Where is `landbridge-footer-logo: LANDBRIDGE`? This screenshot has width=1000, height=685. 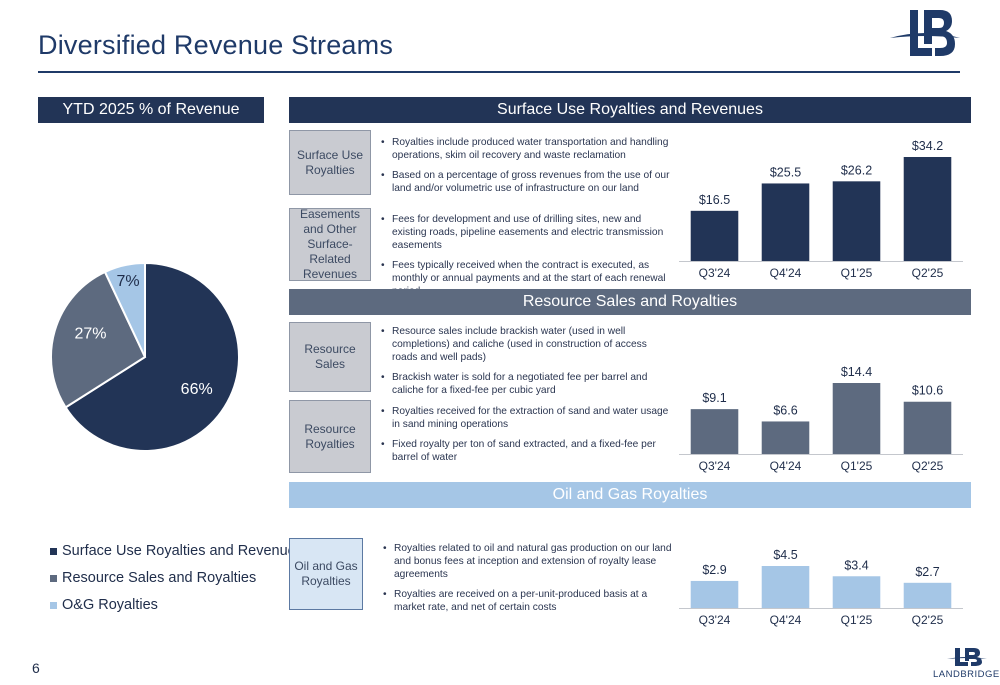 landbridge-footer-logo: LANDBRIDGE is located at coordinates (965, 664).